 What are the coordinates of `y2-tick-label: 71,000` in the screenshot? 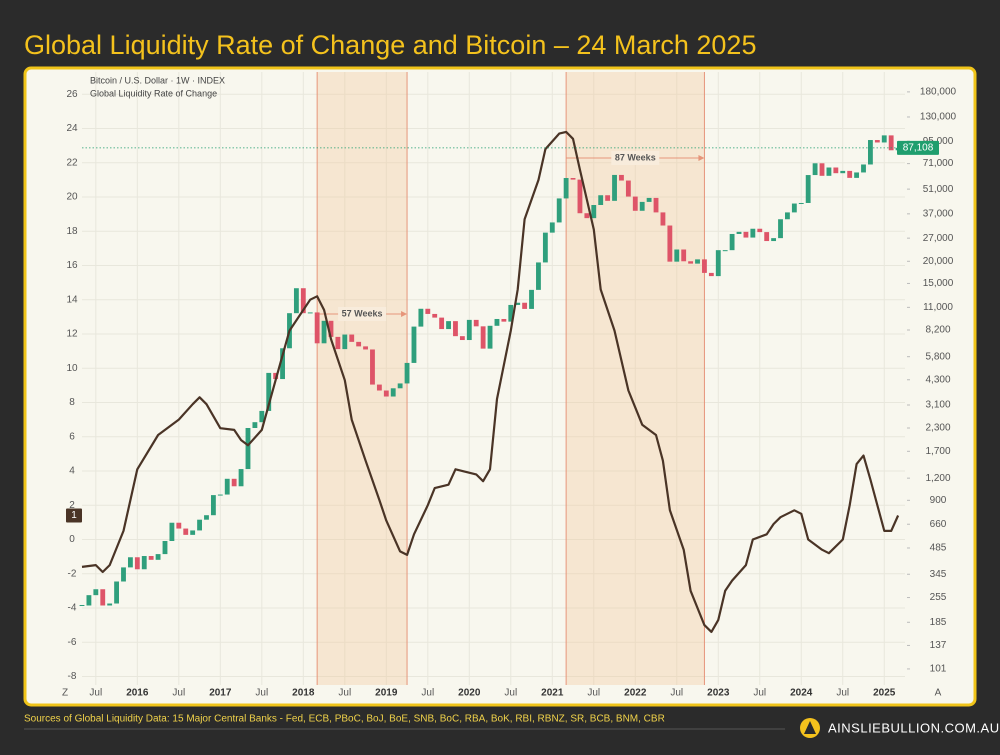 It's located at (938, 163).